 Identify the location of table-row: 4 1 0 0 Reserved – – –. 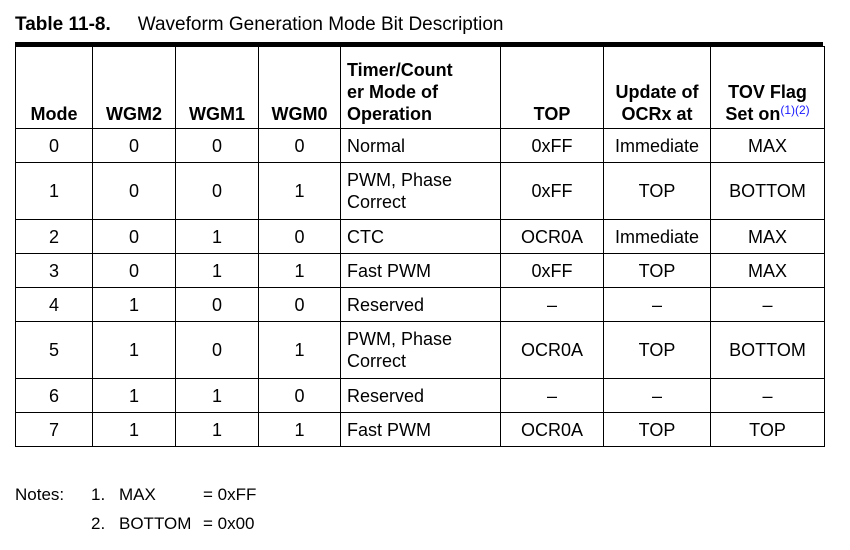
(420, 304).